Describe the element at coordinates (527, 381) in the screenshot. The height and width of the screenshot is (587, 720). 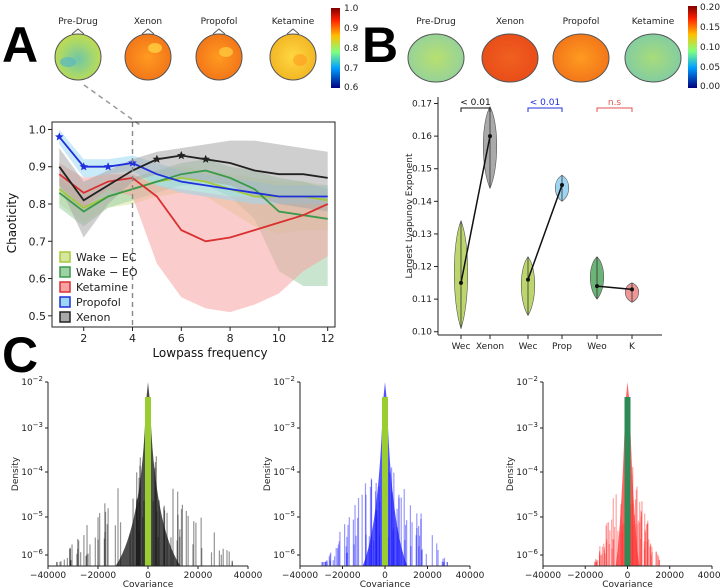
I see `c-y-tick-label-2-0: 10⁻²` at that location.